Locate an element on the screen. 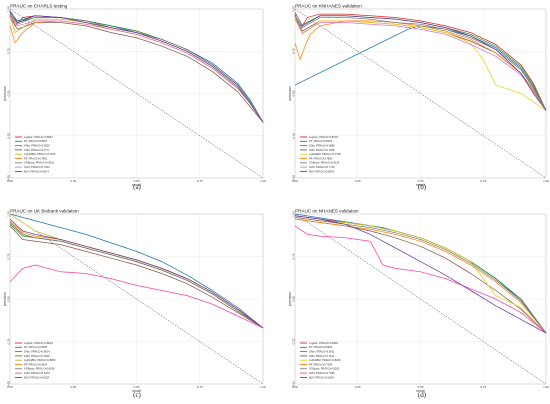  panel-caption: (a) is located at coordinates (137, 187).